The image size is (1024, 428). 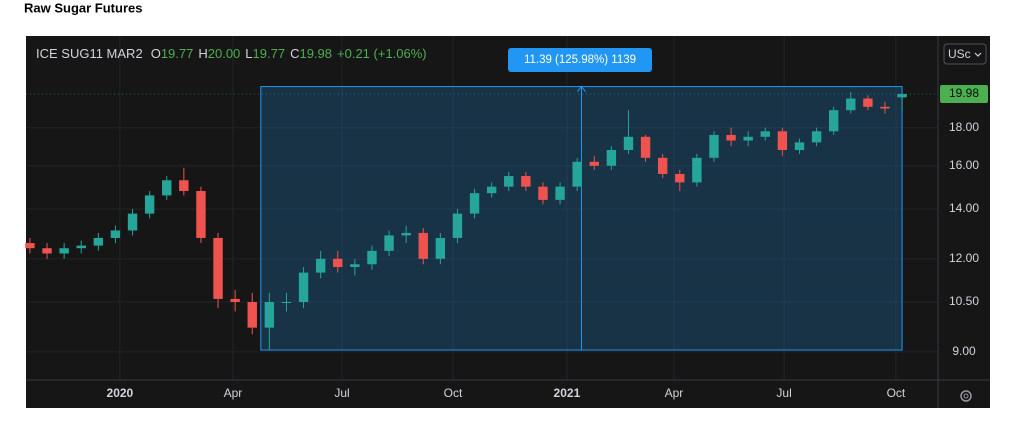 I want to click on dropdown-chevron, so click(x=978, y=54).